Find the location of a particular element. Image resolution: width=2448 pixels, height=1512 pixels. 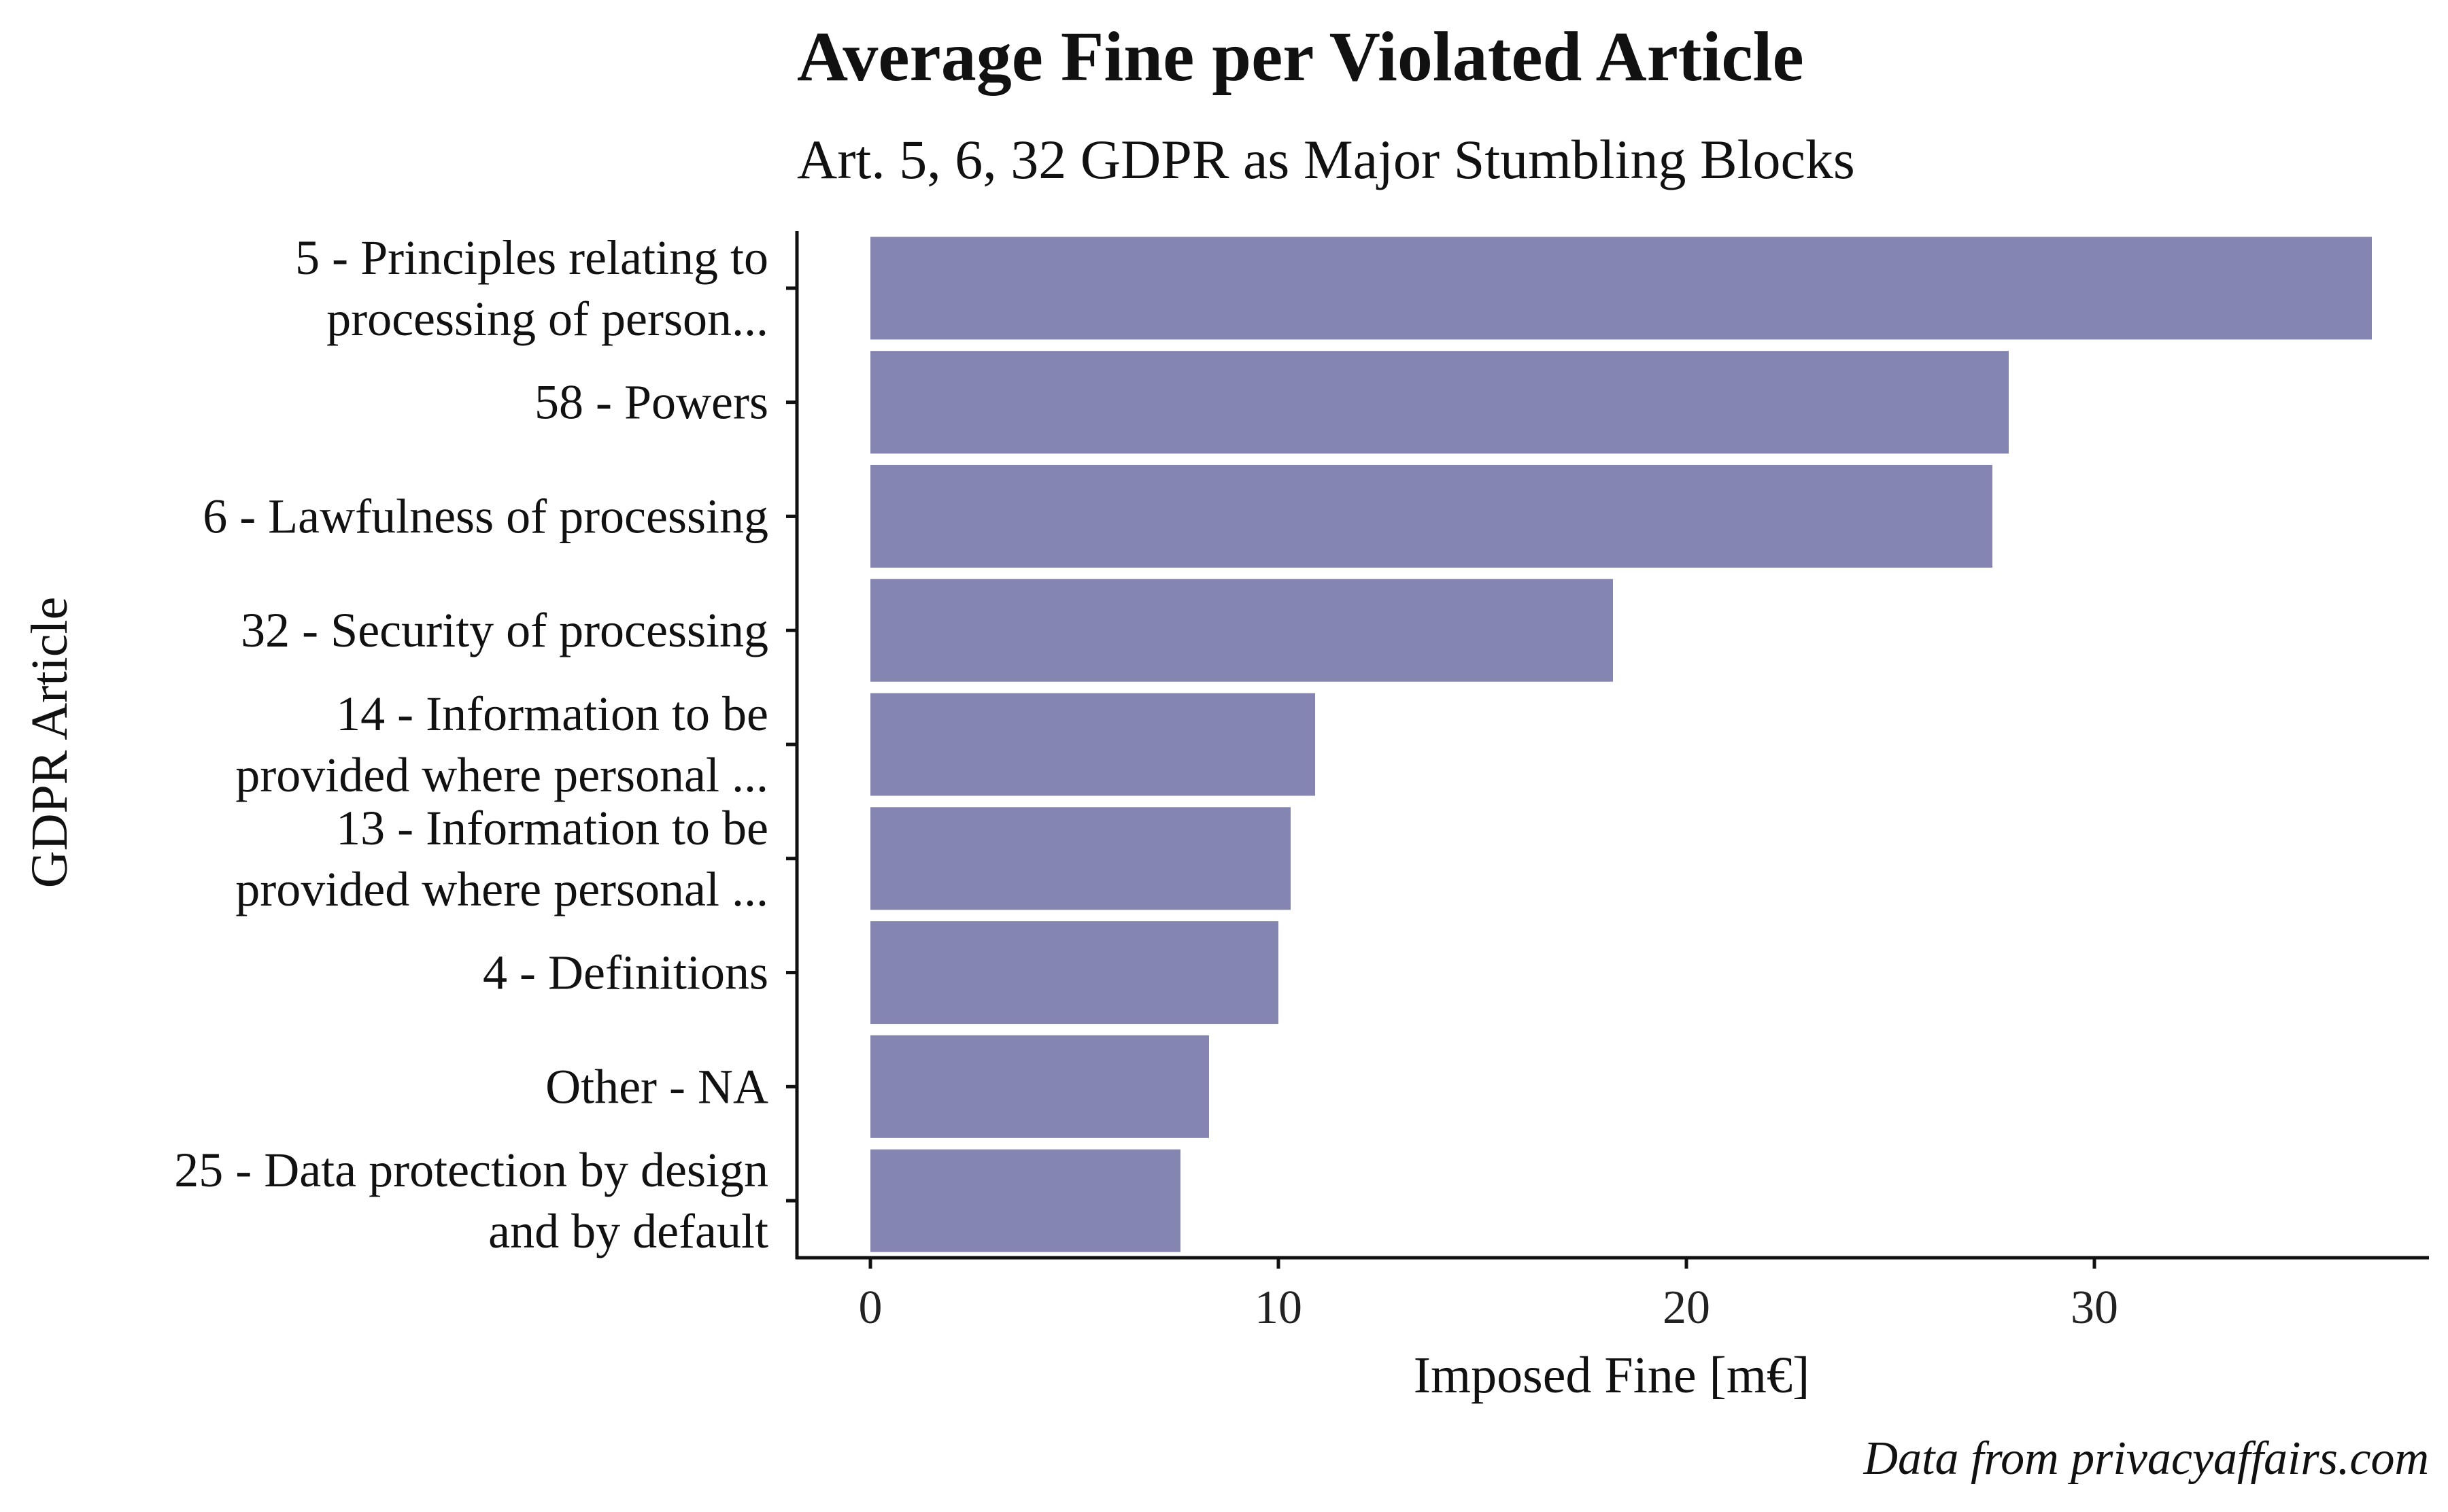

chart-title: Average Fine per Violated Article is located at coordinates (1301, 57).